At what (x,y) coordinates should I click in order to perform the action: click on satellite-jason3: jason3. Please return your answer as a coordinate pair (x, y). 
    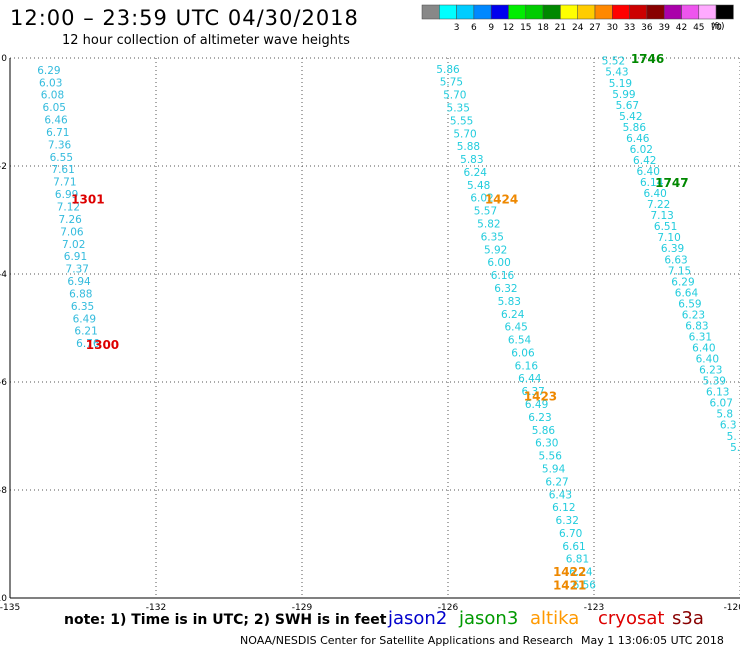
    Looking at the image, I should click on (489, 618).